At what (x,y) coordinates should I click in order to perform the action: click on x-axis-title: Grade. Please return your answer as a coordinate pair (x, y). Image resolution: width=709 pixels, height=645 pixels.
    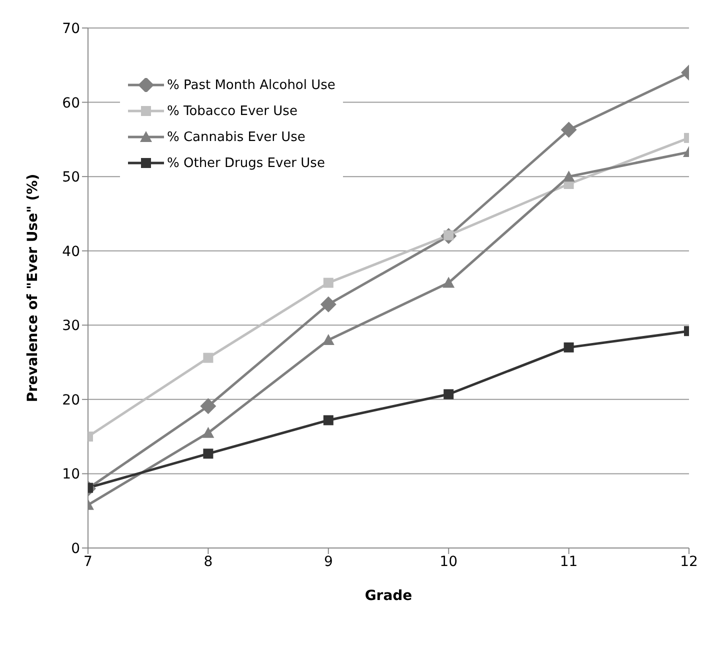
    Looking at the image, I should click on (388, 596).